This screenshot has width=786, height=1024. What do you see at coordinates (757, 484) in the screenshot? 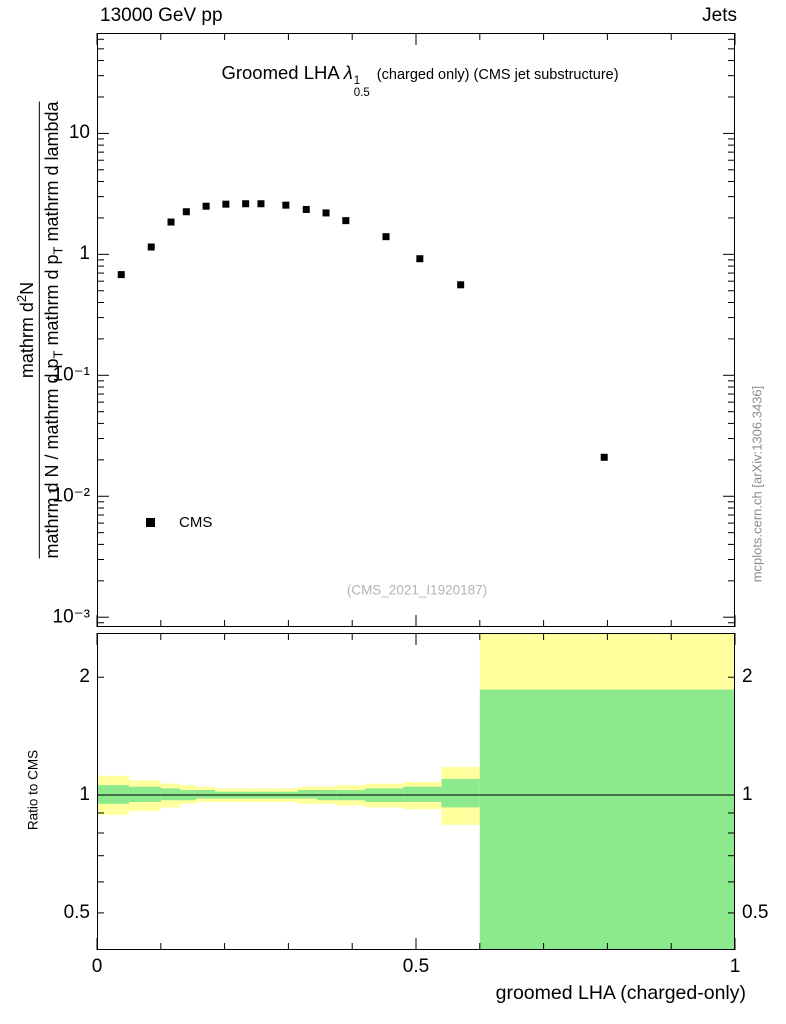
I see `mcplots-credit: mcplots.cern.ch [arXiv:1306.3436]` at bounding box center [757, 484].